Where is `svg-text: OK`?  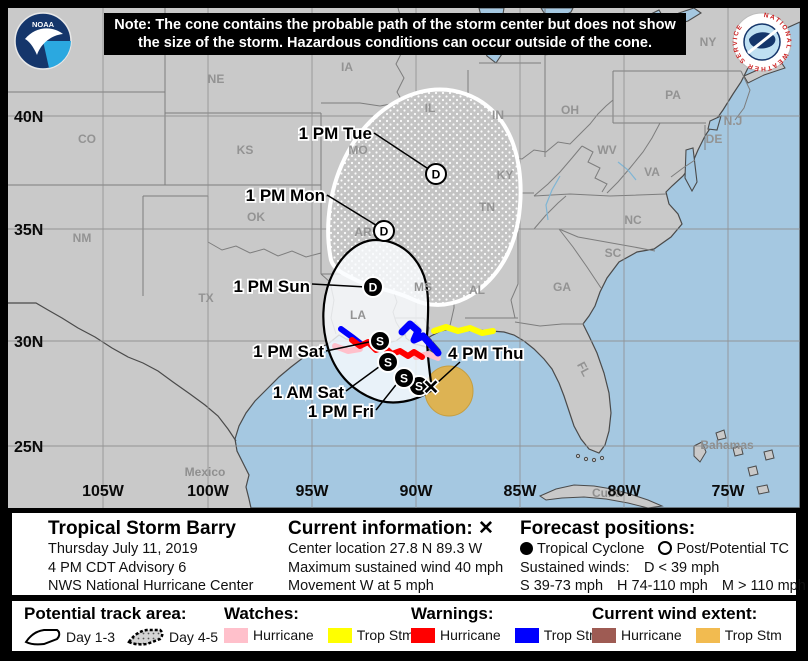 svg-text: OK is located at coordinates (256, 217).